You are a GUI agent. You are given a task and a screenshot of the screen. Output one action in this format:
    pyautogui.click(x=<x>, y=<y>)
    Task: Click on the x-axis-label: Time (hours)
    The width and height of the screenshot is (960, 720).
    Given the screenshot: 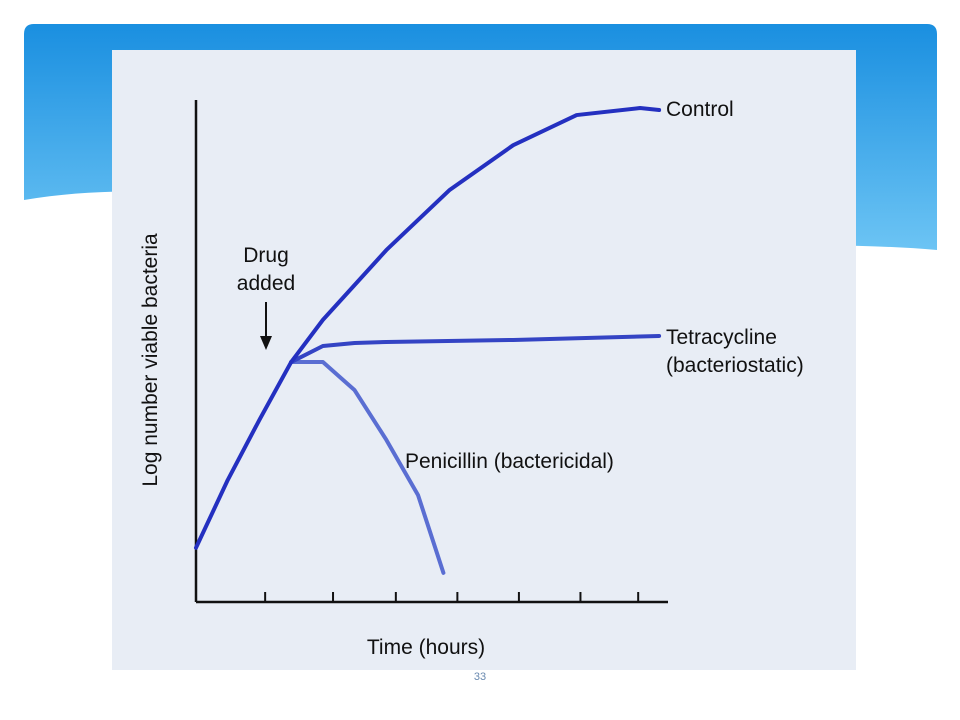 What is the action you would take?
    pyautogui.click(x=426, y=647)
    